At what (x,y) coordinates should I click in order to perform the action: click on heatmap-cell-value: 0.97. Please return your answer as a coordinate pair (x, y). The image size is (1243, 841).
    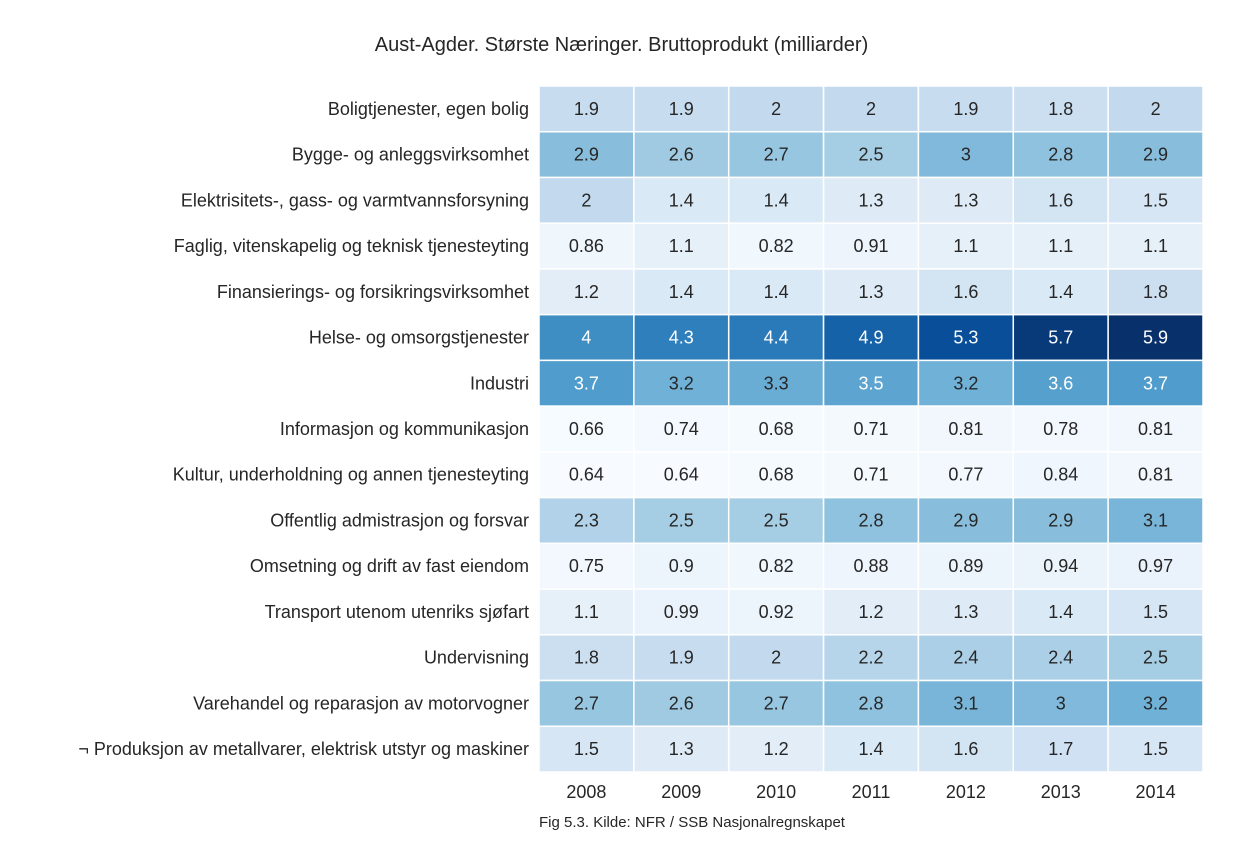
    Looking at the image, I should click on (1155, 566).